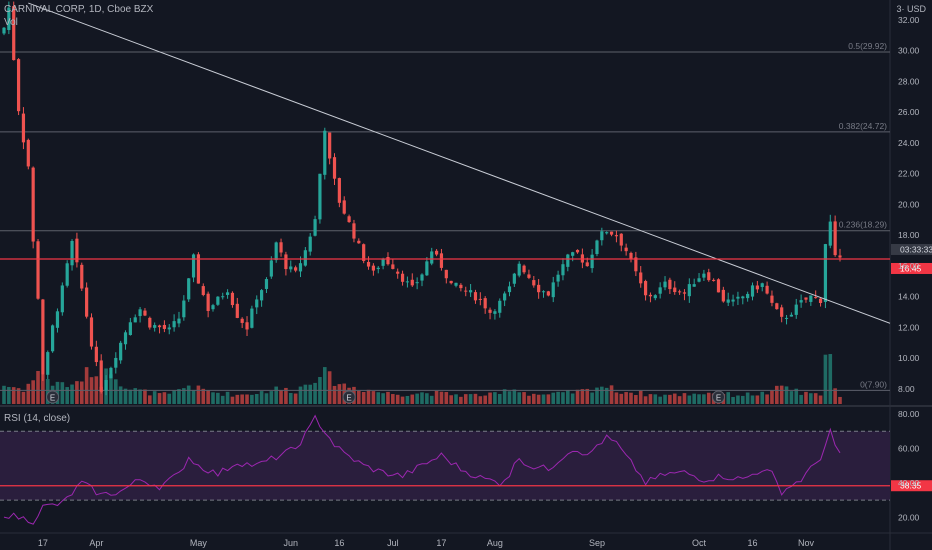 Image resolution: width=932 pixels, height=550 pixels. I want to click on volume-legend: Vol, so click(11, 22).